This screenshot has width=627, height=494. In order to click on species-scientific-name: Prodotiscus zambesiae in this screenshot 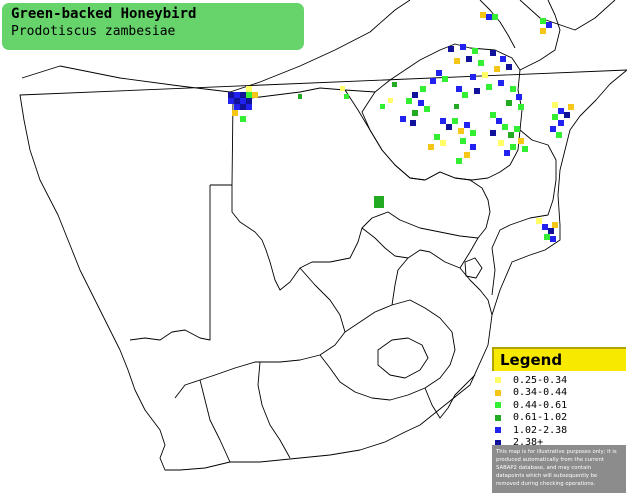, I will do `click(93, 31)`.